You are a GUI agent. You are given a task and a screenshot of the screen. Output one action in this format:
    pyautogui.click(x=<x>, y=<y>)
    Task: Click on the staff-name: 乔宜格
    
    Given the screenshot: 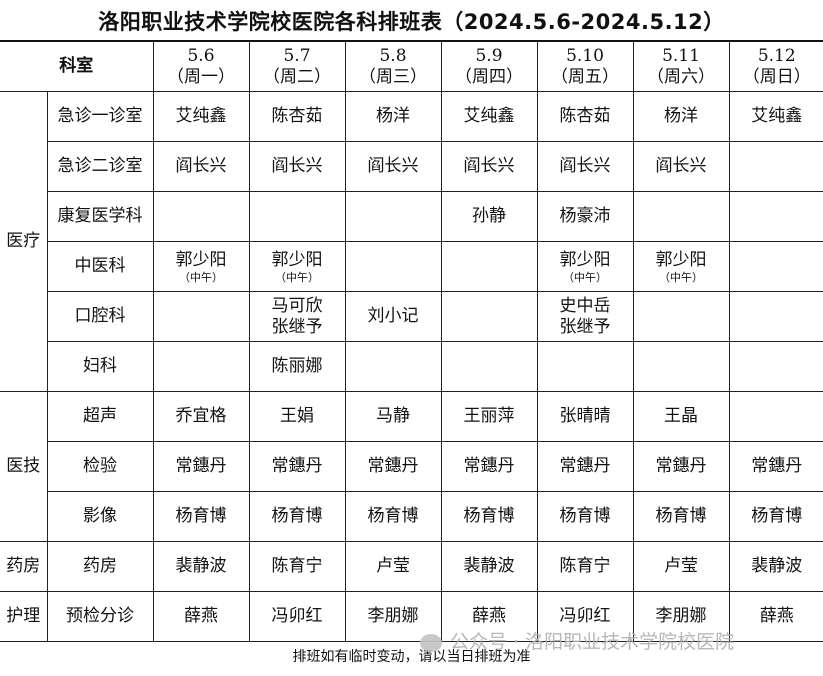 What is the action you would take?
    pyautogui.click(x=201, y=416)
    